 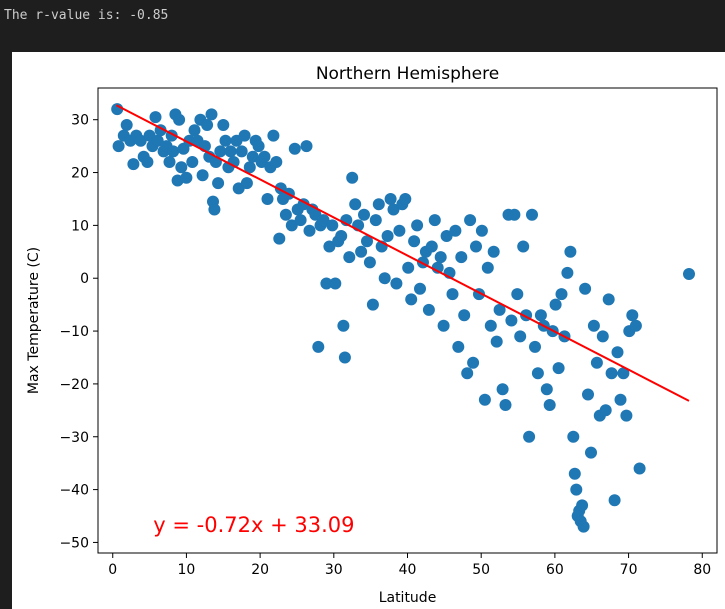 What do you see at coordinates (408, 570) in the screenshot?
I see `x-tick-label: 40` at bounding box center [408, 570].